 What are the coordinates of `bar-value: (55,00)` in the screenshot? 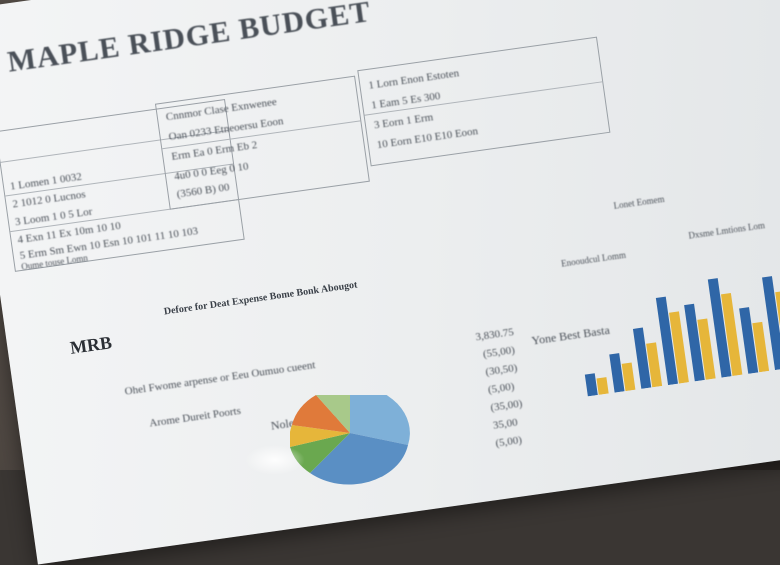 It's located at (499, 352).